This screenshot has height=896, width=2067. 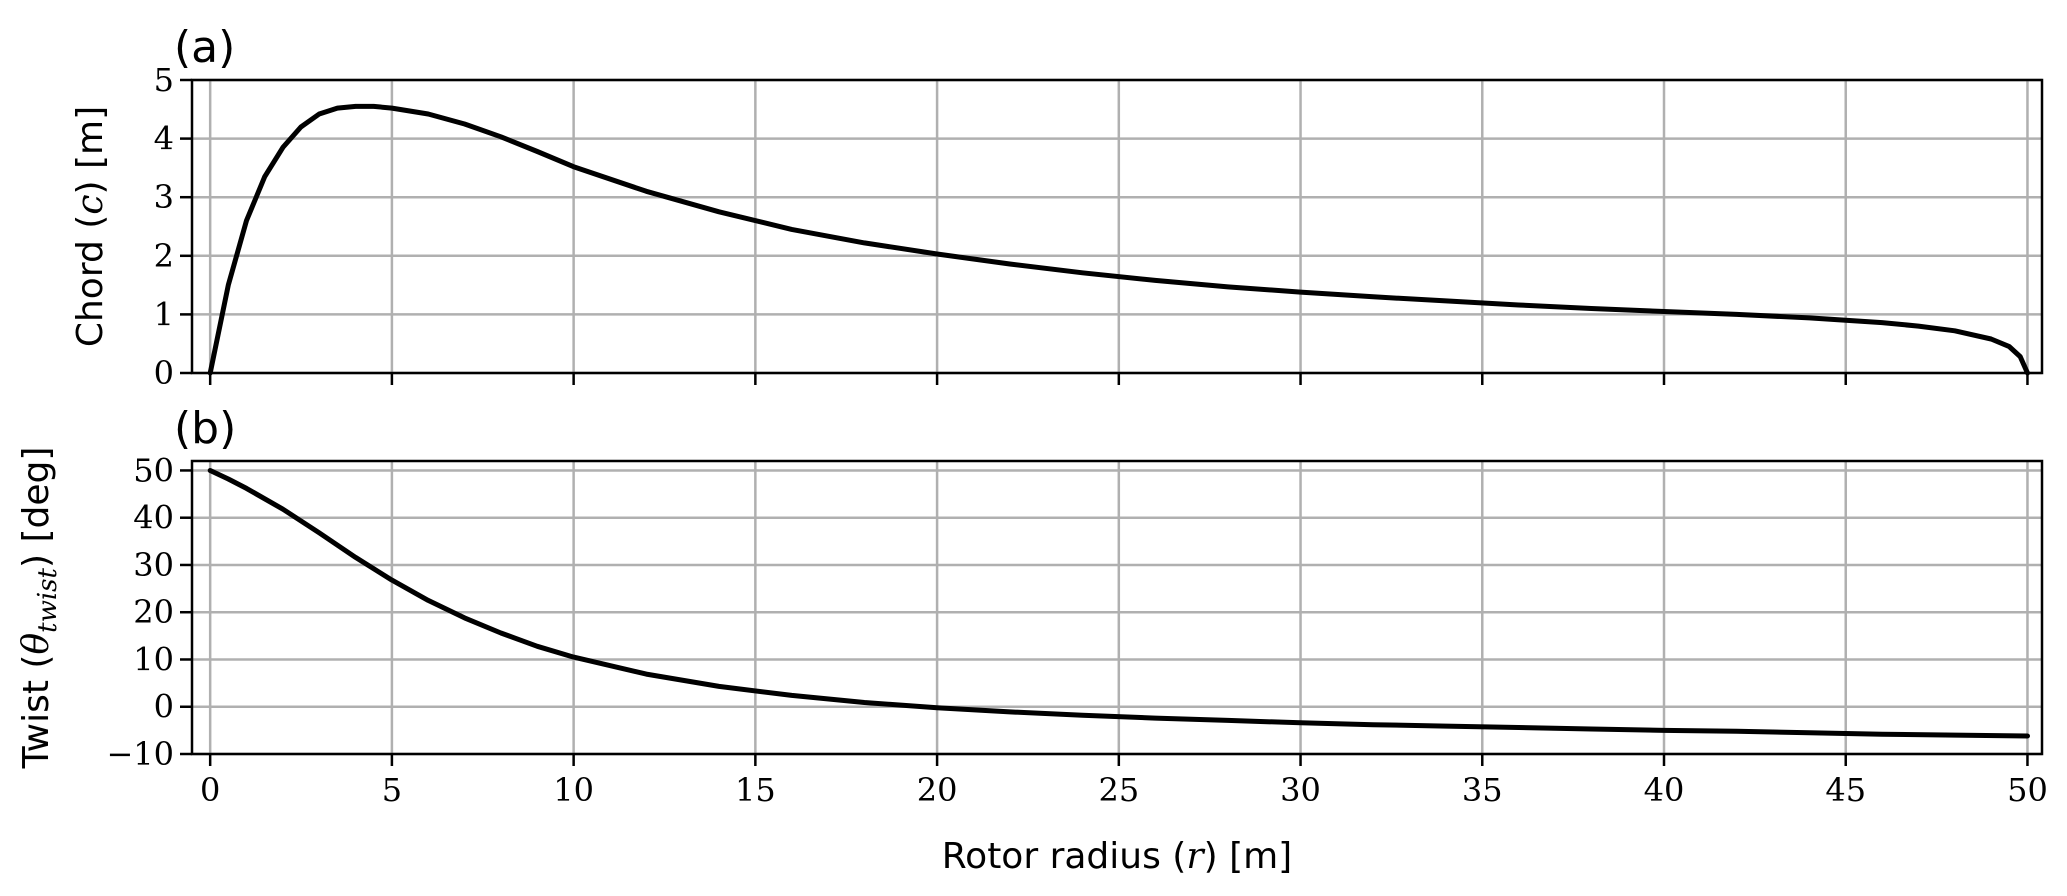 I want to click on x-tick-label: 0, so click(x=210, y=790).